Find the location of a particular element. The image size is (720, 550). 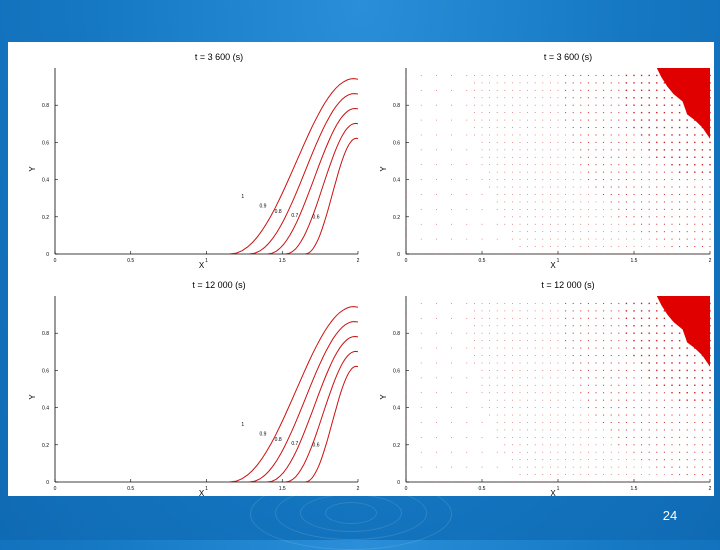

contour-line is located at coordinates (313, 181).